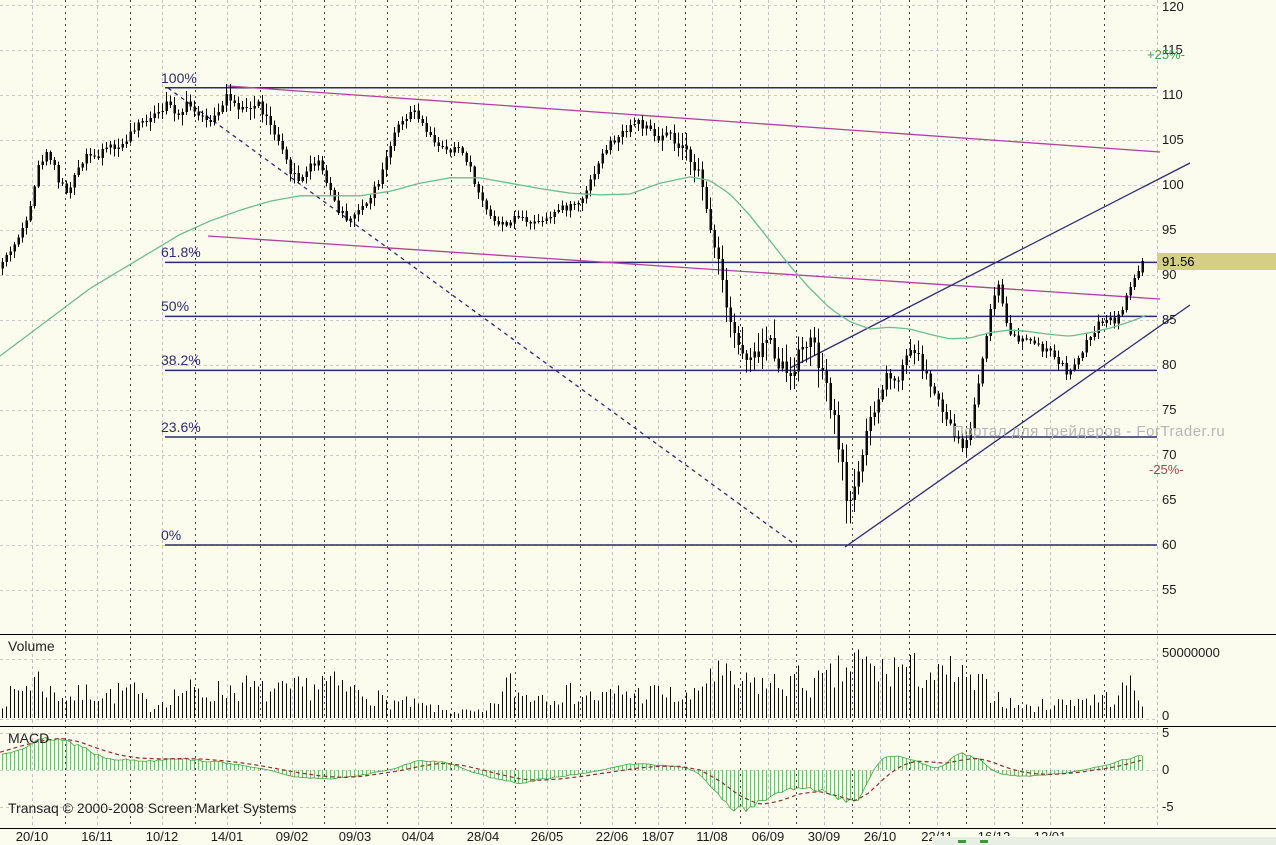  Describe the element at coordinates (1169, 409) in the screenshot. I see `price-tick-75: 75` at that location.